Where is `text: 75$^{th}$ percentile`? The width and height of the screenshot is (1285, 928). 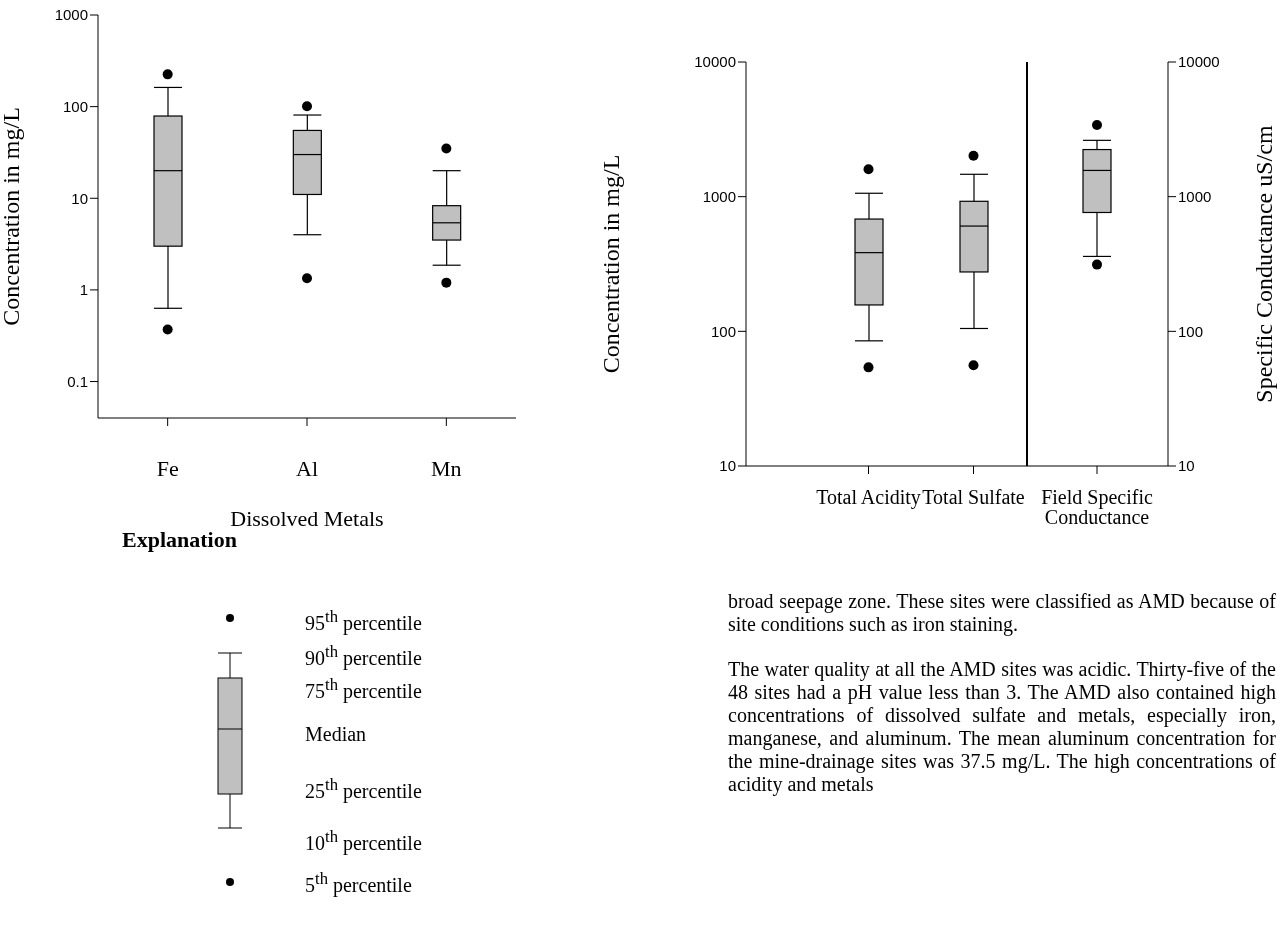
text: 75$^{th}$ percentile is located at coordinates (363, 689).